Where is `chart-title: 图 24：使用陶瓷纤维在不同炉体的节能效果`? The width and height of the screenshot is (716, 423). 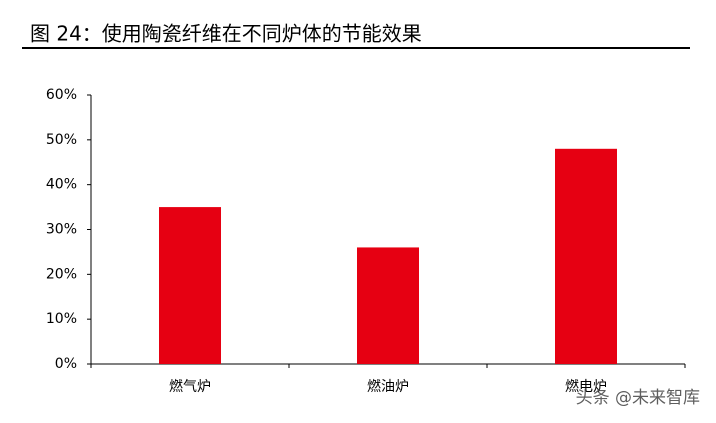
chart-title: 图 24：使用陶瓷纤维在不同炉体的节能效果 is located at coordinates (226, 34).